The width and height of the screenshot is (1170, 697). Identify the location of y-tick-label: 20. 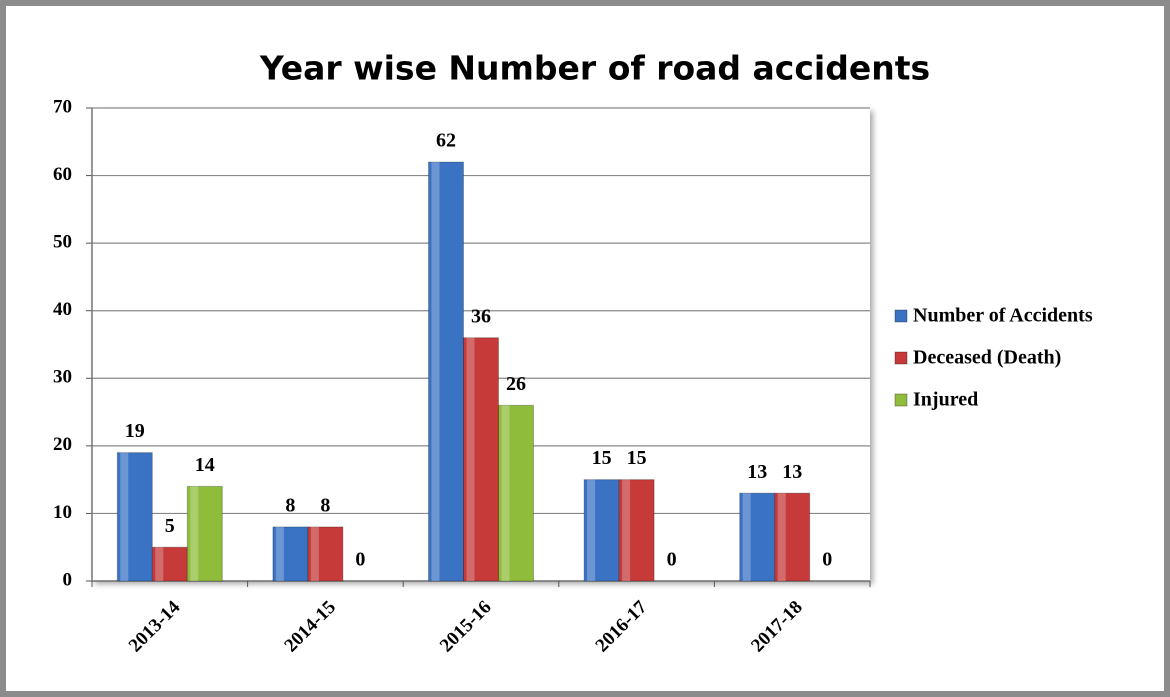
(62, 444).